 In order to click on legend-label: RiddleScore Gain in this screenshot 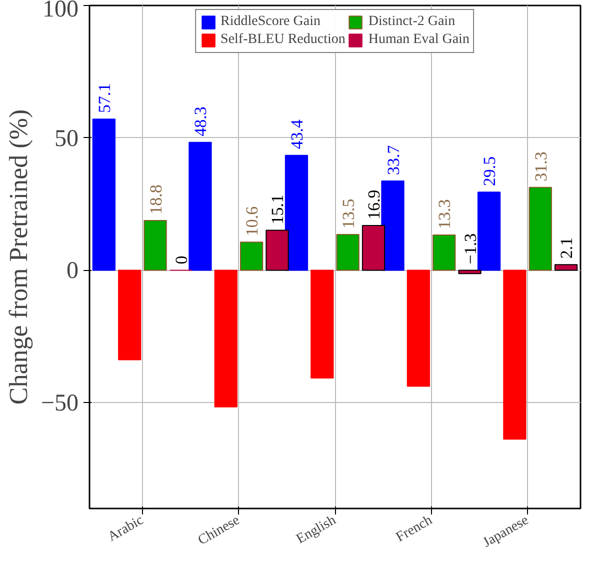, I will do `click(270, 22)`.